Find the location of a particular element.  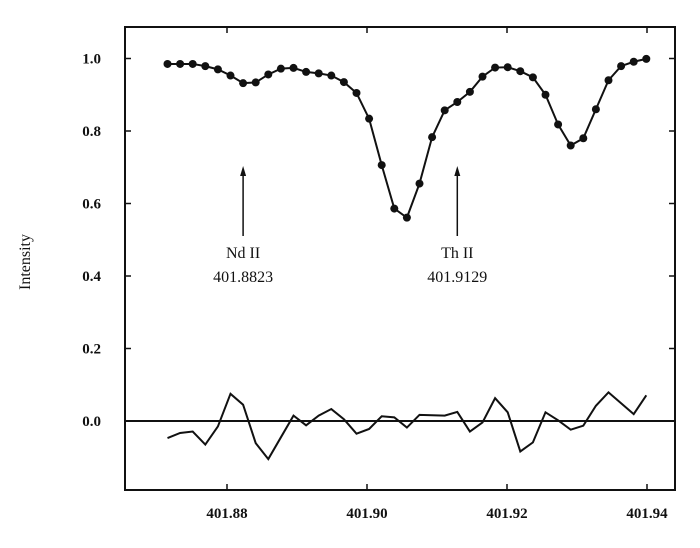

annotation-th-ii: Th II 401.9129 is located at coordinates (457, 226).